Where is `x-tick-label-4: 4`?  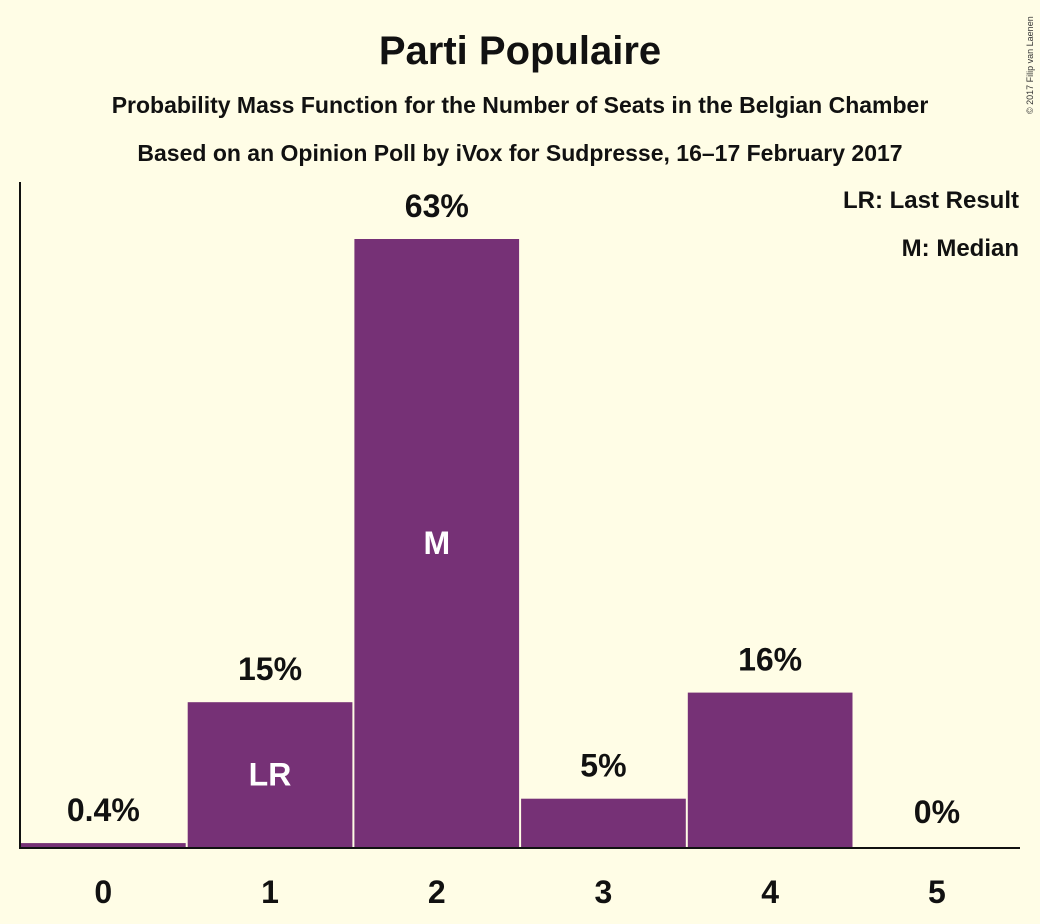
x-tick-label-4: 4 is located at coordinates (770, 892).